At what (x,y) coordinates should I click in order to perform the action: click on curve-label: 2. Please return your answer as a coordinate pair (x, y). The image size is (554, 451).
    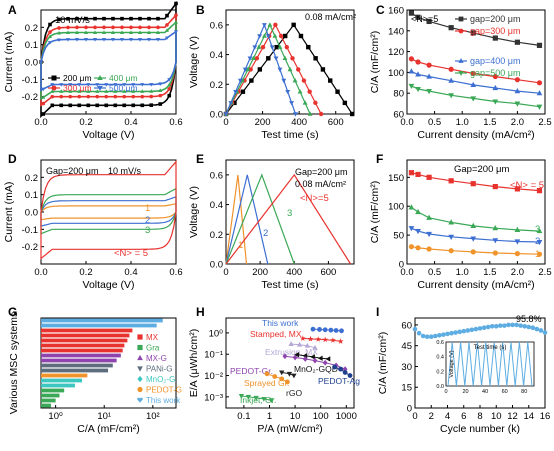
    Looking at the image, I should click on (537, 241).